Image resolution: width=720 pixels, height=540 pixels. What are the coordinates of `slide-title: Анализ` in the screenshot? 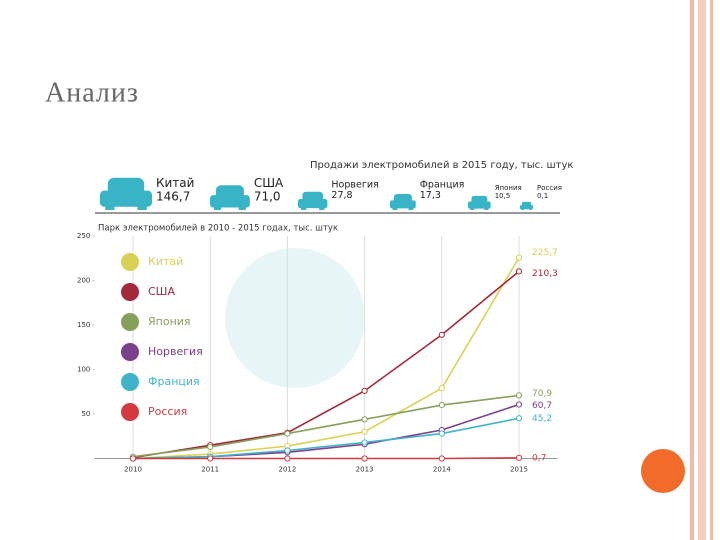 It's located at (92, 92).